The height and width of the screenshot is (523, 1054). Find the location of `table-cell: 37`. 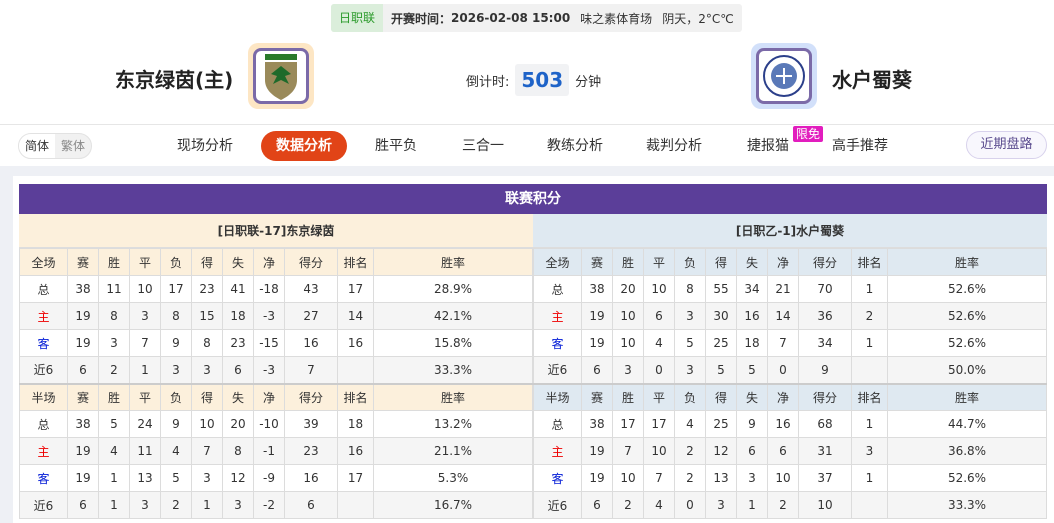

table-cell: 37 is located at coordinates (825, 478).